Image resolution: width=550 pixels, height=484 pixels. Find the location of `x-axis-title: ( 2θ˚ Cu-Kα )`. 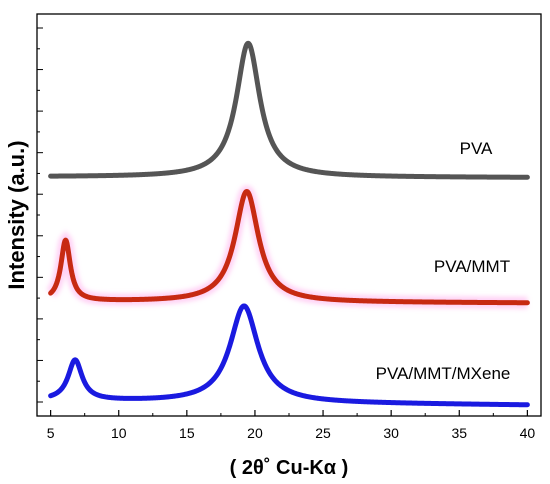

x-axis-title: ( 2θ˚ Cu-Kα ) is located at coordinates (289, 467).